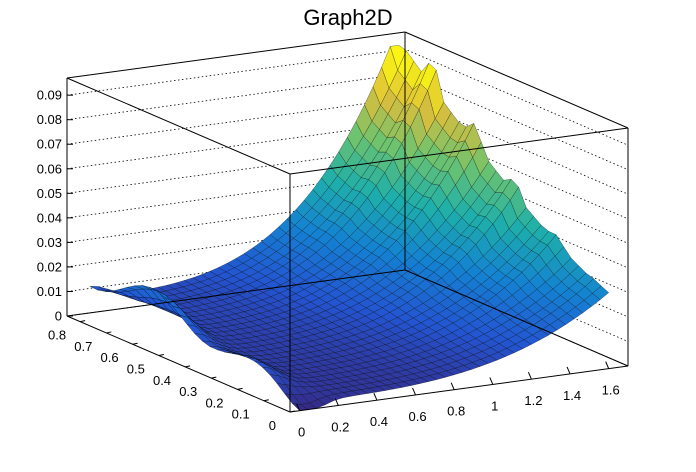 The image size is (696, 472). Describe the element at coordinates (49, 119) in the screenshot. I see `z-tick-label: 0.08` at that location.